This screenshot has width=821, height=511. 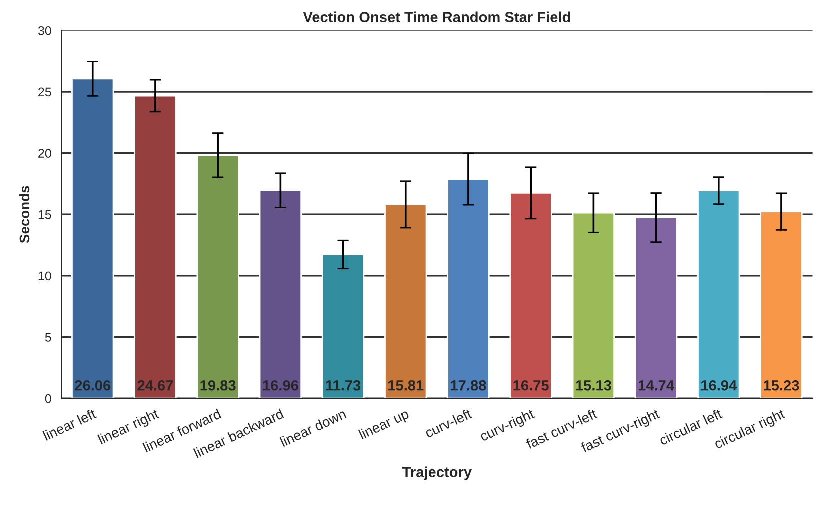 I want to click on chart-title: Vection Onset Time Random Star Field, so click(x=436, y=17).